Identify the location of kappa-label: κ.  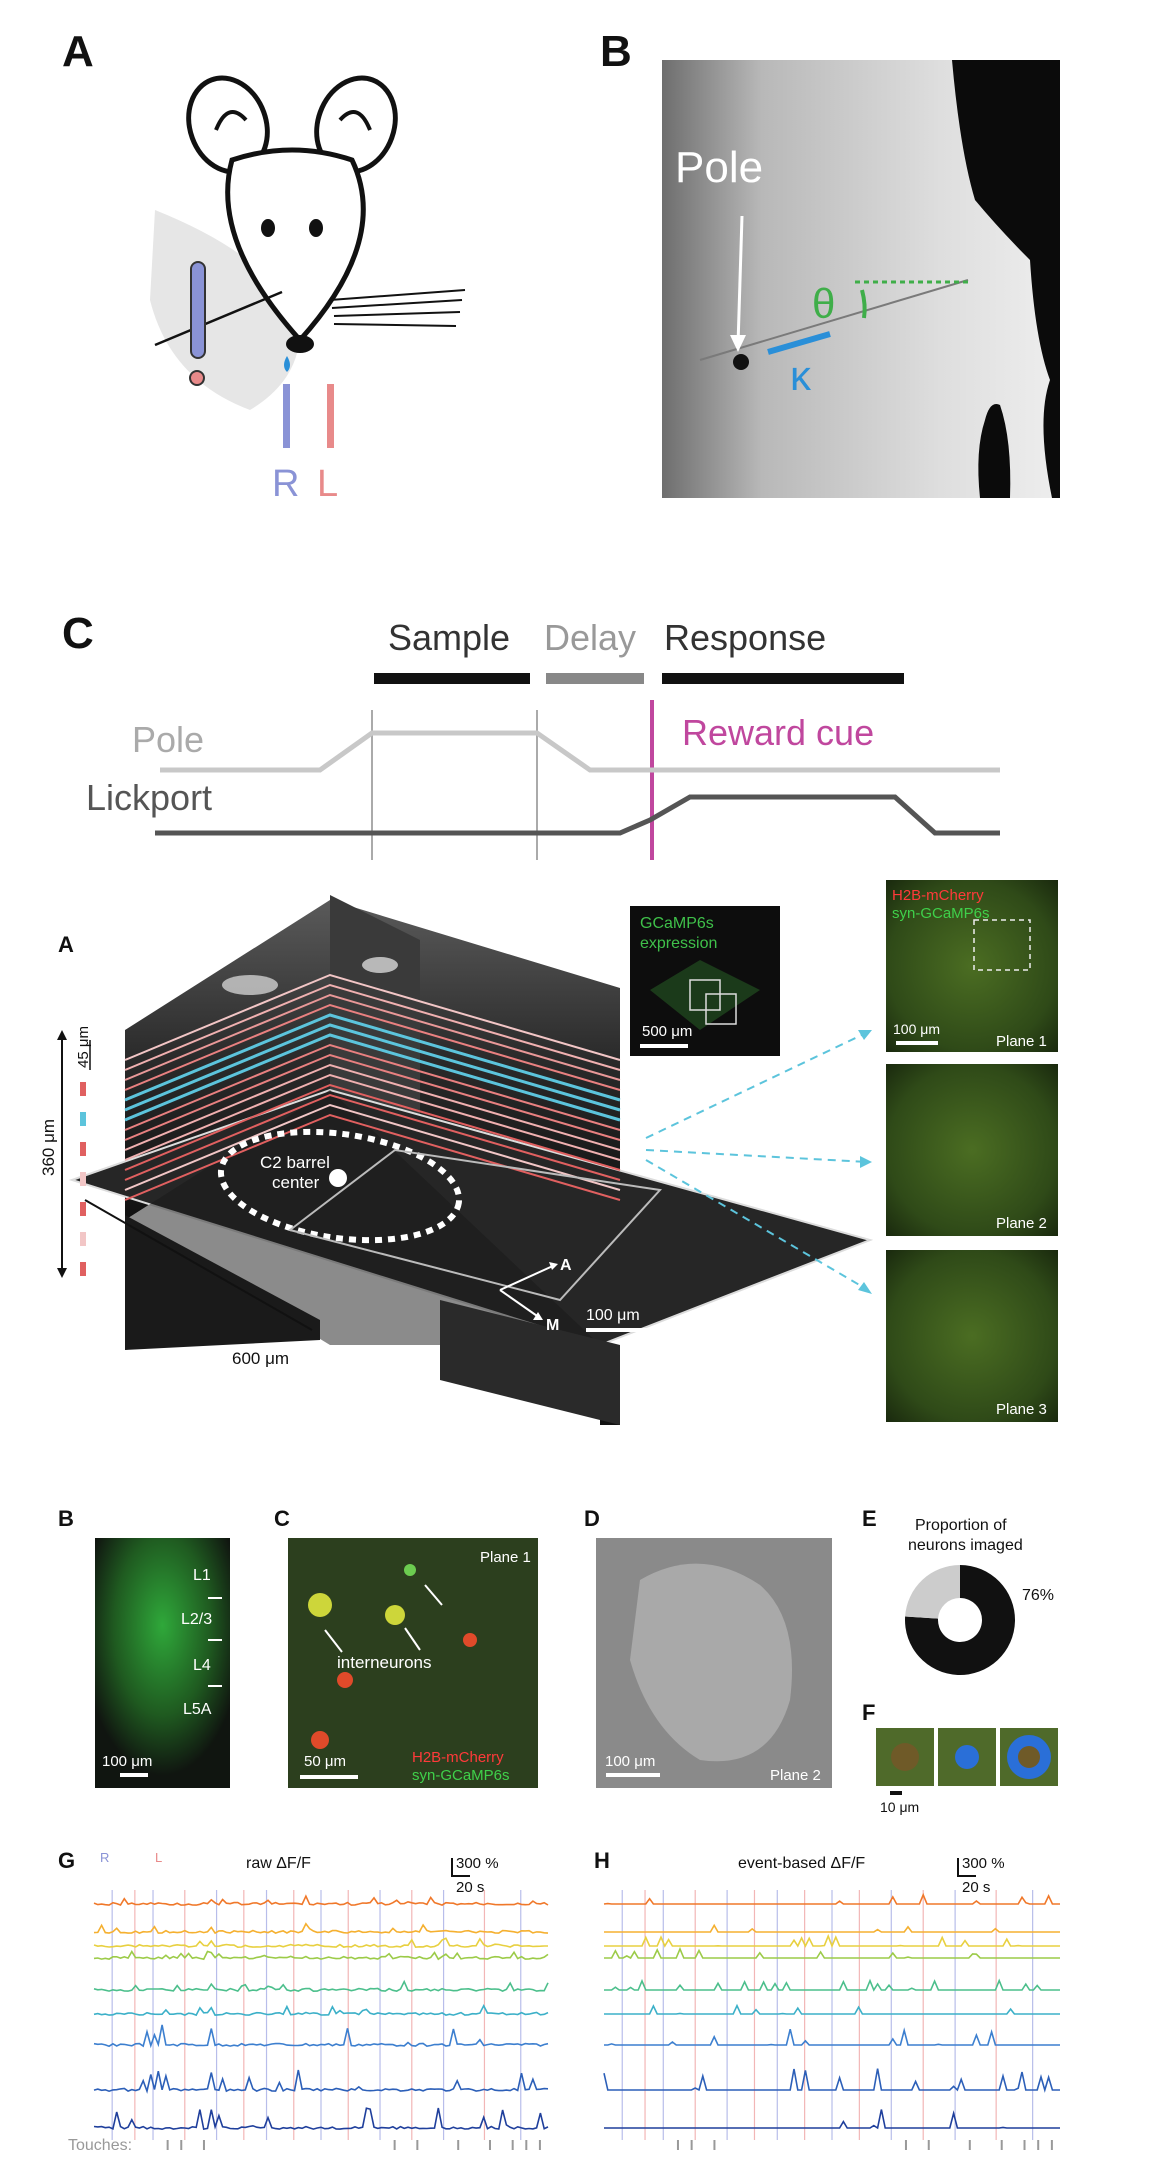
(801, 375).